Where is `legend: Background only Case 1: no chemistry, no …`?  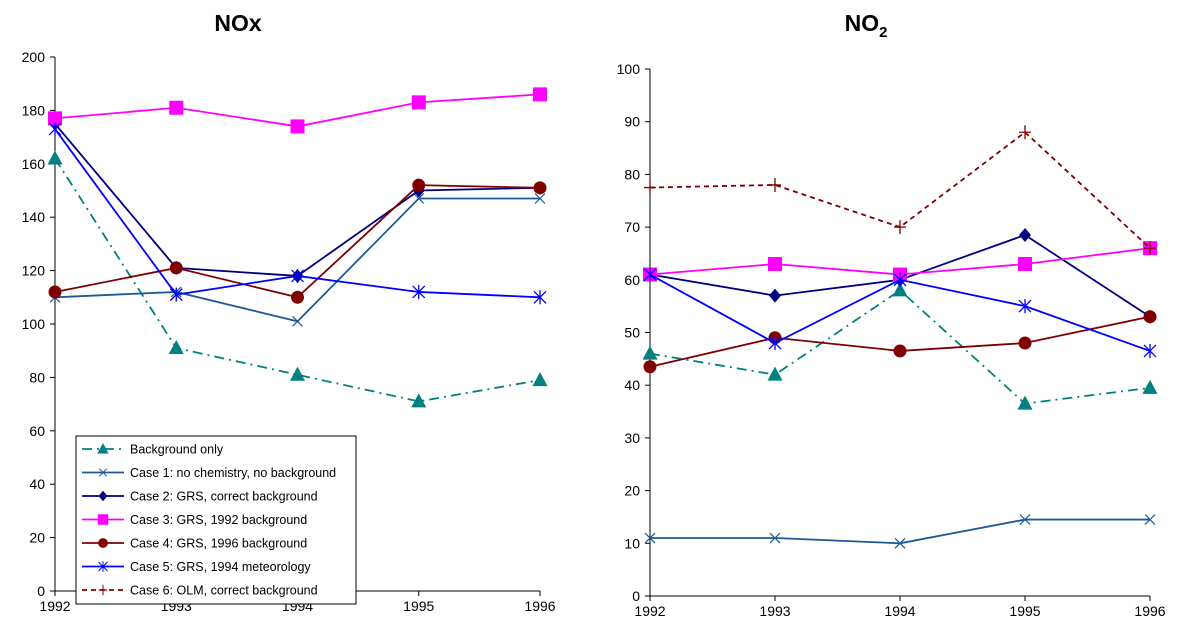 legend: Background only Case 1: no chemistry, no … is located at coordinates (216, 520).